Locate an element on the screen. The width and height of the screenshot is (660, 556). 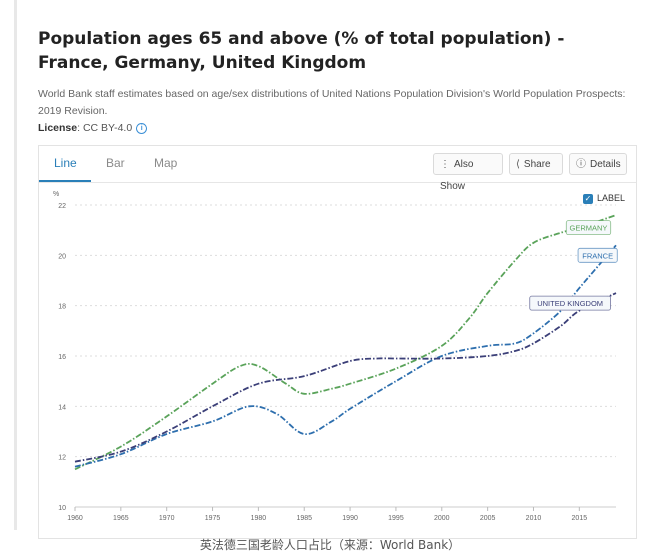
vertical-dots-icon: ⋮ is located at coordinates (445, 164).